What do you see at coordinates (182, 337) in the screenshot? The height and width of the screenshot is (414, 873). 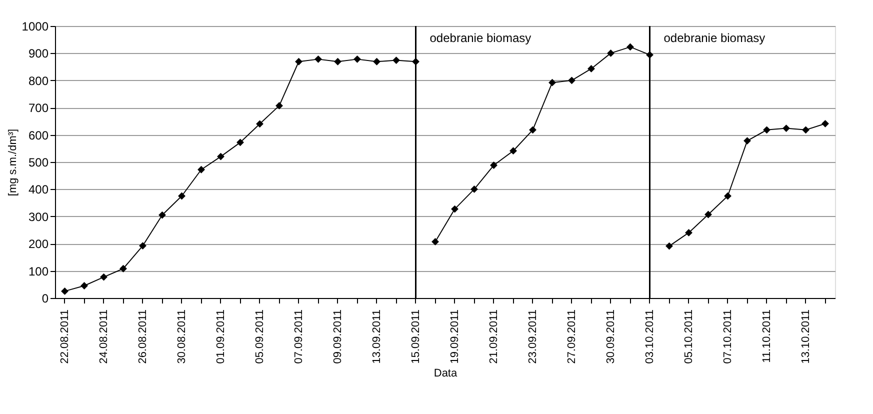 I see `x-tick-label: 30.08.2011` at bounding box center [182, 337].